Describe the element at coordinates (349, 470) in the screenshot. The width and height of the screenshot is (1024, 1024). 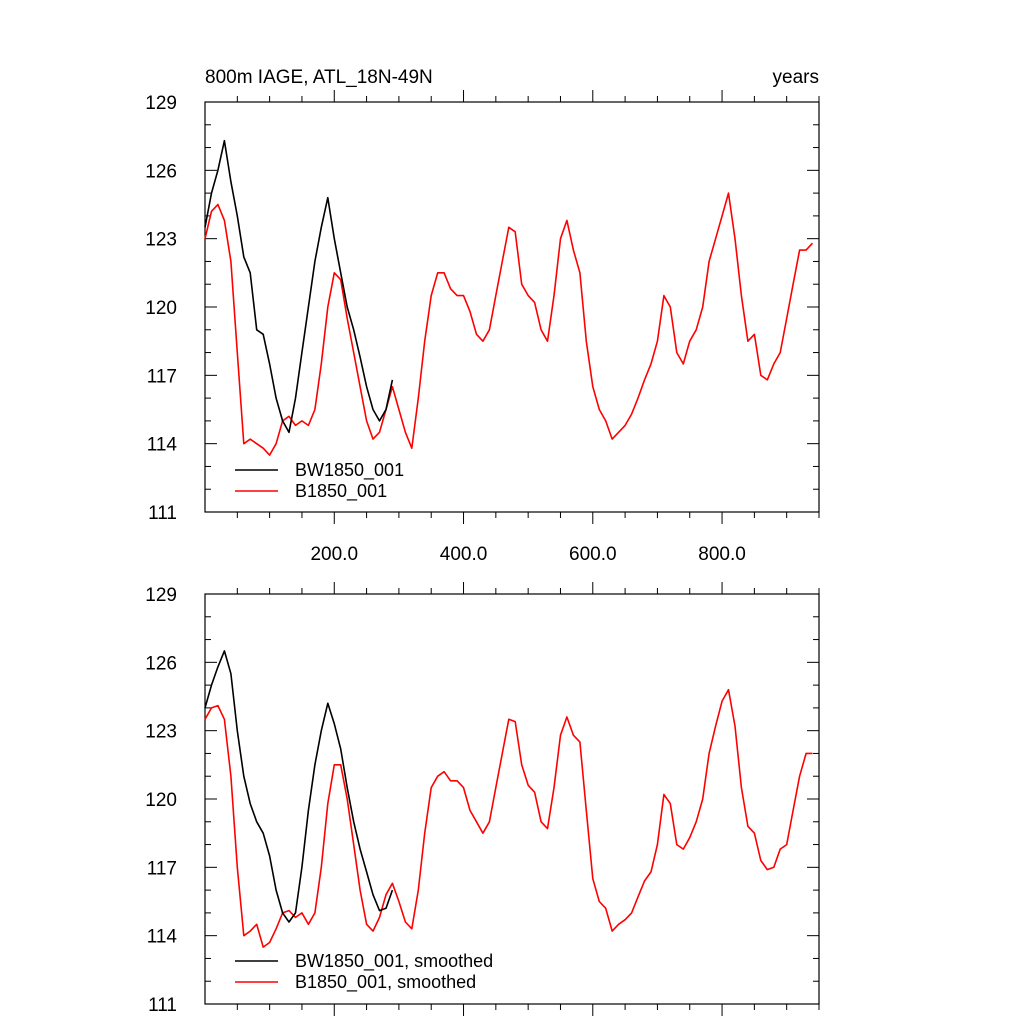
I see `top-legend-label-0: BW1850_001` at that location.